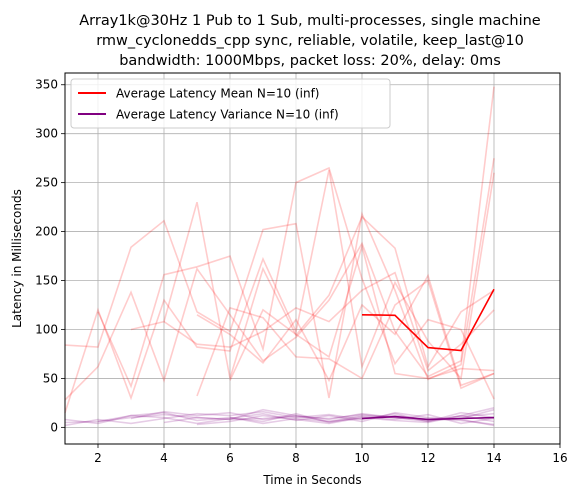  Describe the element at coordinates (296, 458) in the screenshot. I see `x-tick-label: 8` at that location.